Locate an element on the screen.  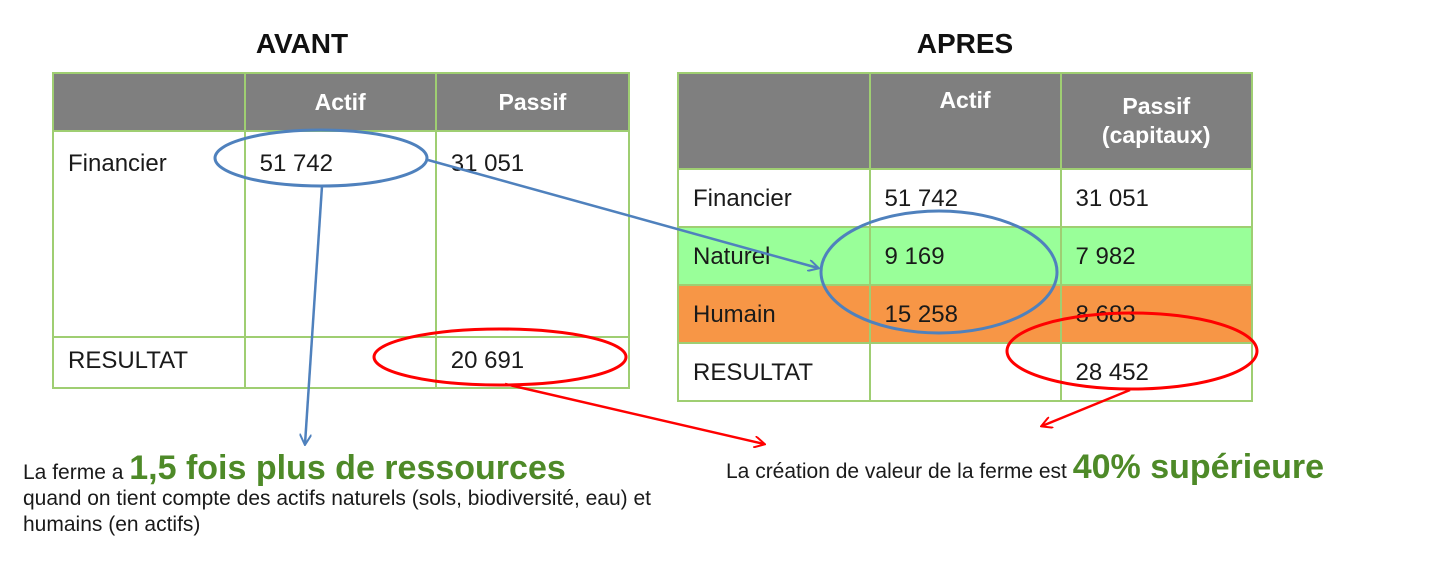
table-header-row: Actif Passif is located at coordinates (341, 102).